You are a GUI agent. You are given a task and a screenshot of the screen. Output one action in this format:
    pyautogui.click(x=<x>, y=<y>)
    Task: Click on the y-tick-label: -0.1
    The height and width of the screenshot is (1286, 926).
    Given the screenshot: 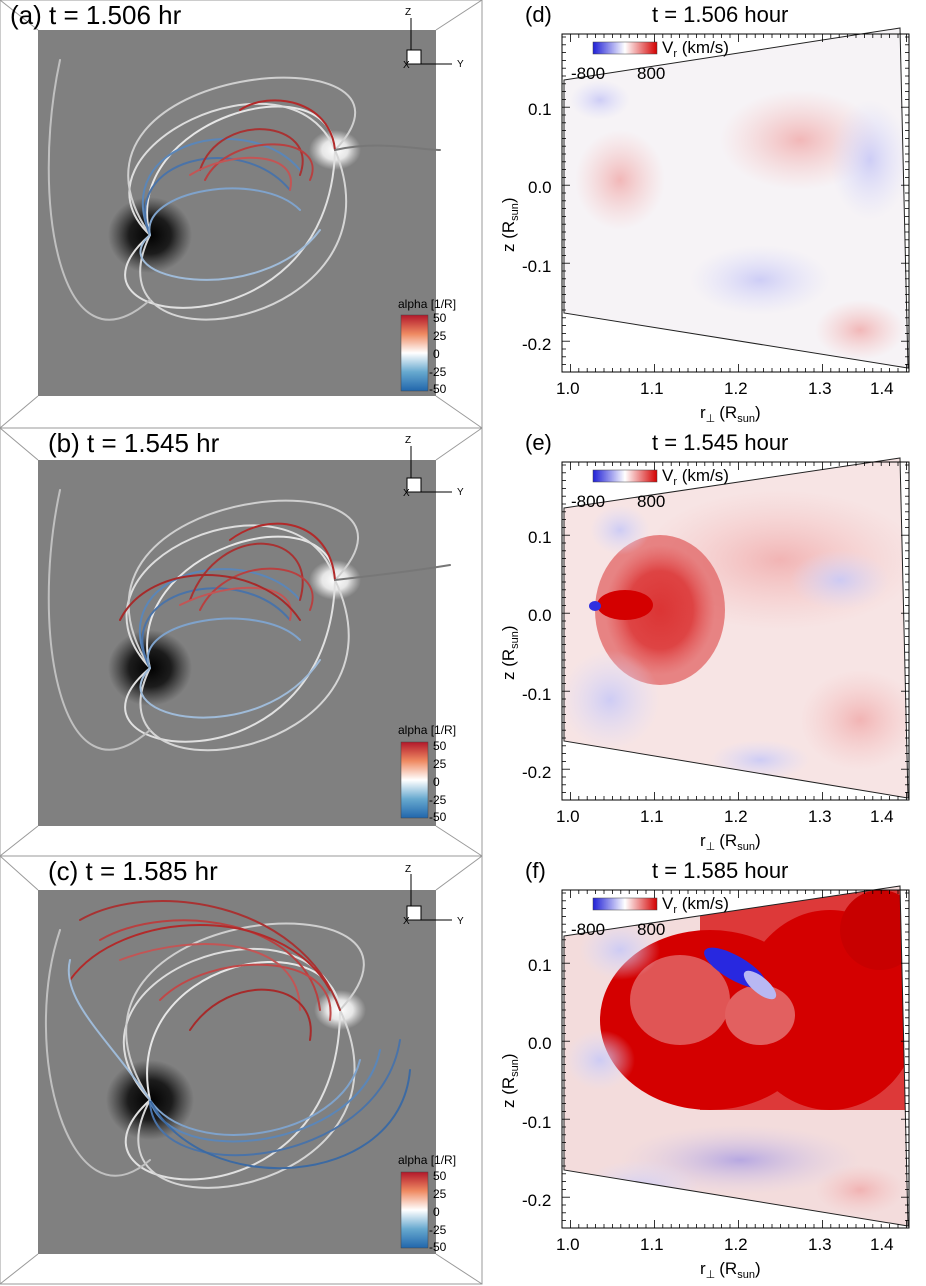 What is the action you would take?
    pyautogui.click(x=536, y=1122)
    